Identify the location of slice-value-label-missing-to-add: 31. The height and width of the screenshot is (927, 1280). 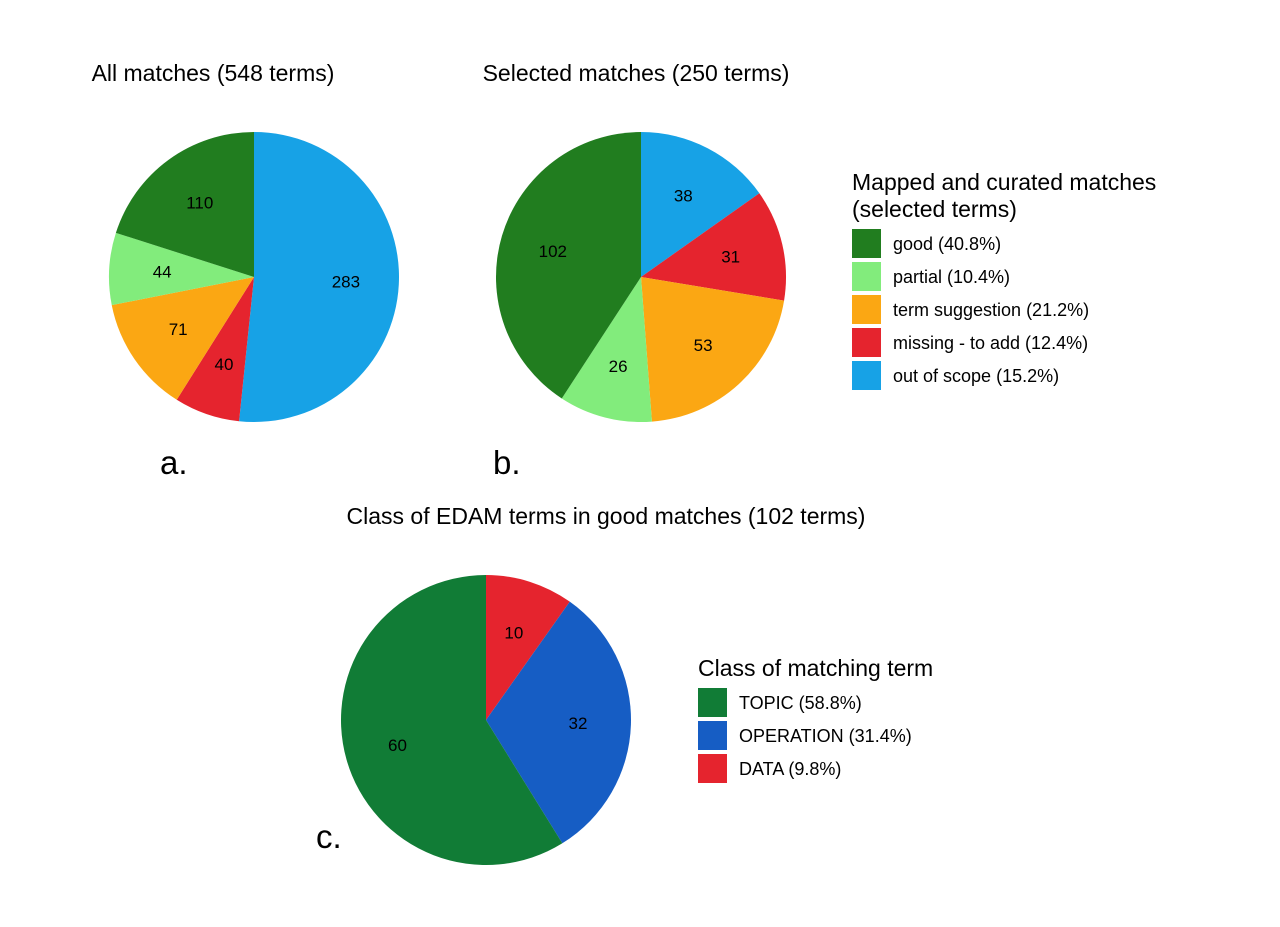
(730, 256).